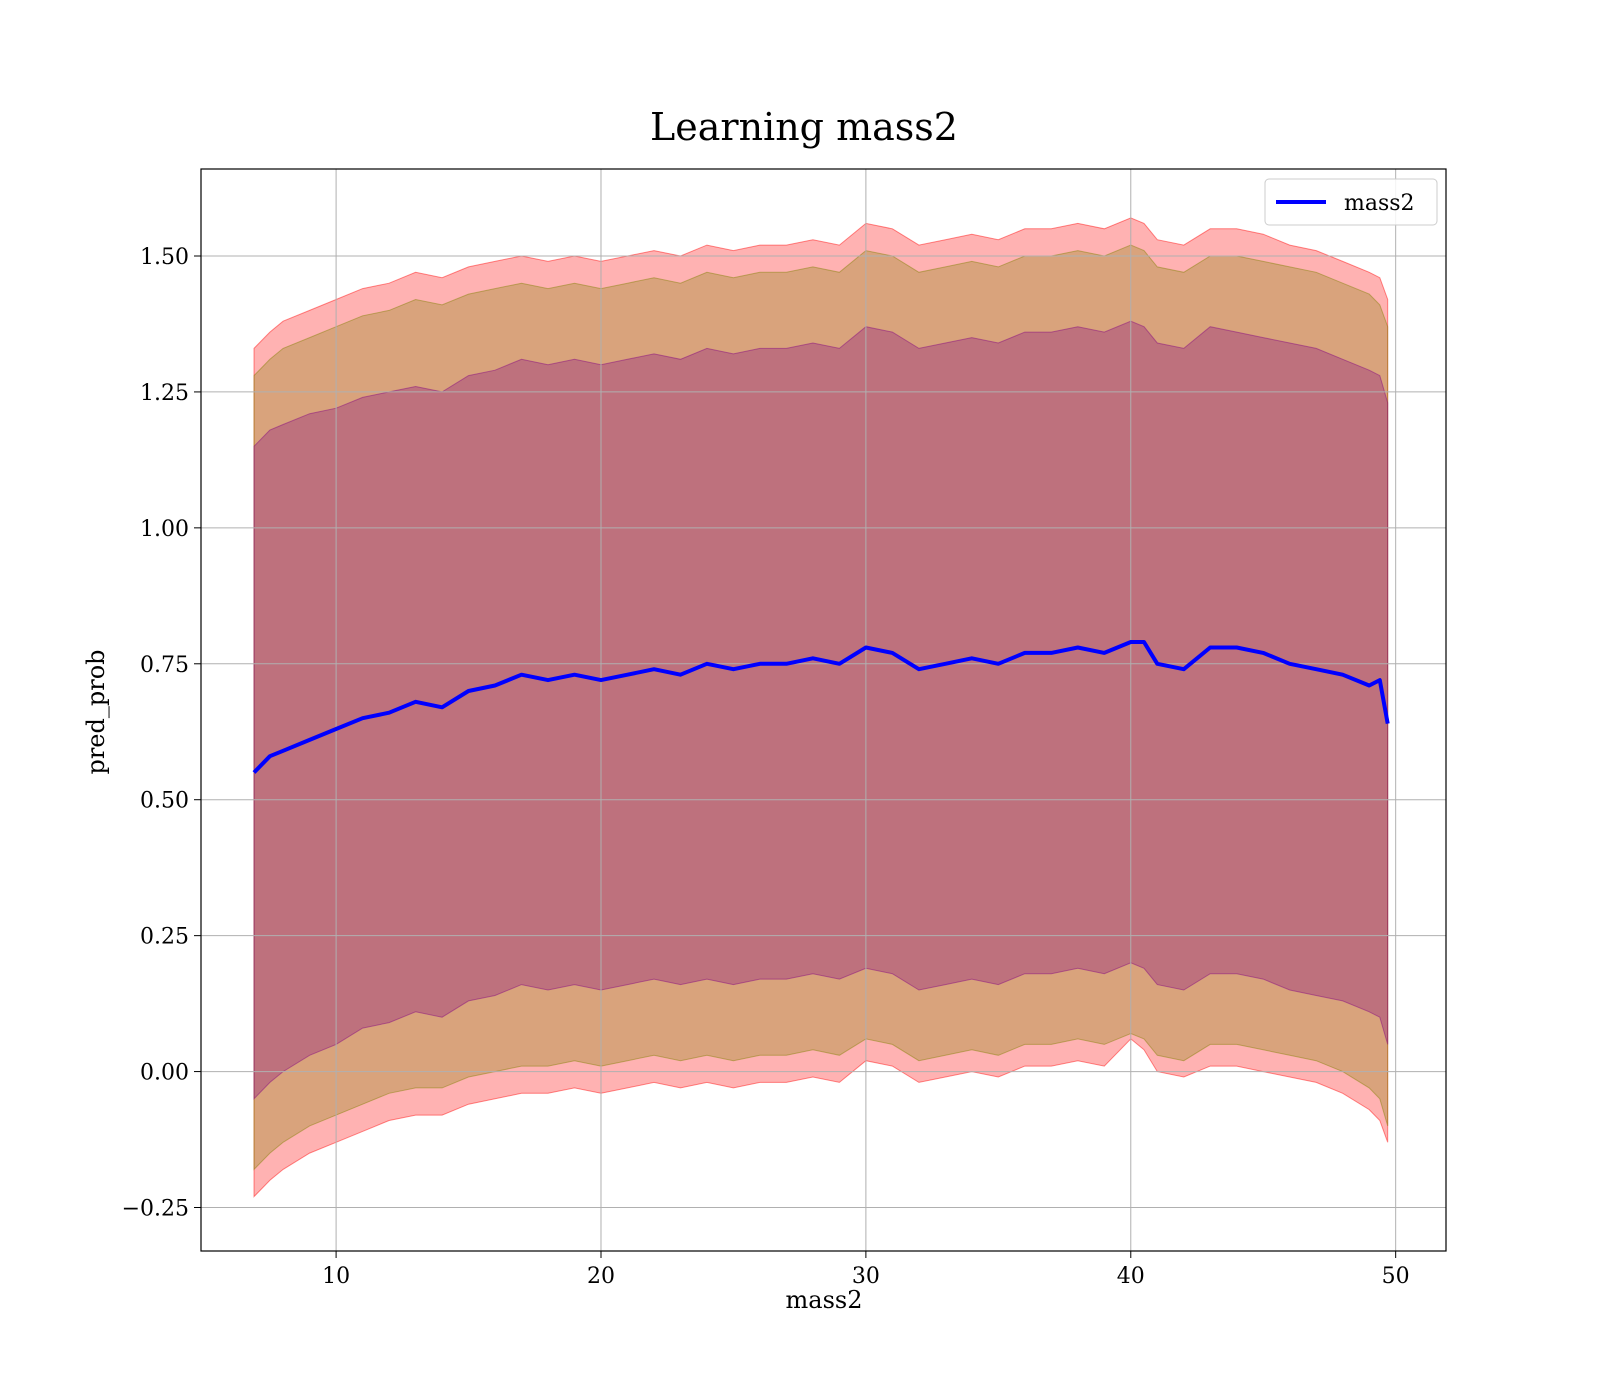 This screenshot has width=1600, height=1400. I want to click on x-tick-label: 10, so click(336, 1276).